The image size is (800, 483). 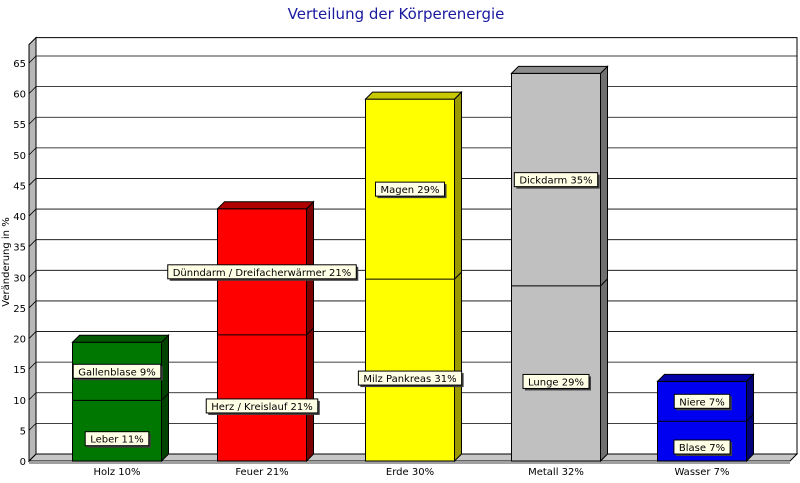 I want to click on data-label-lower-text: Leber 11%, so click(x=117, y=440).